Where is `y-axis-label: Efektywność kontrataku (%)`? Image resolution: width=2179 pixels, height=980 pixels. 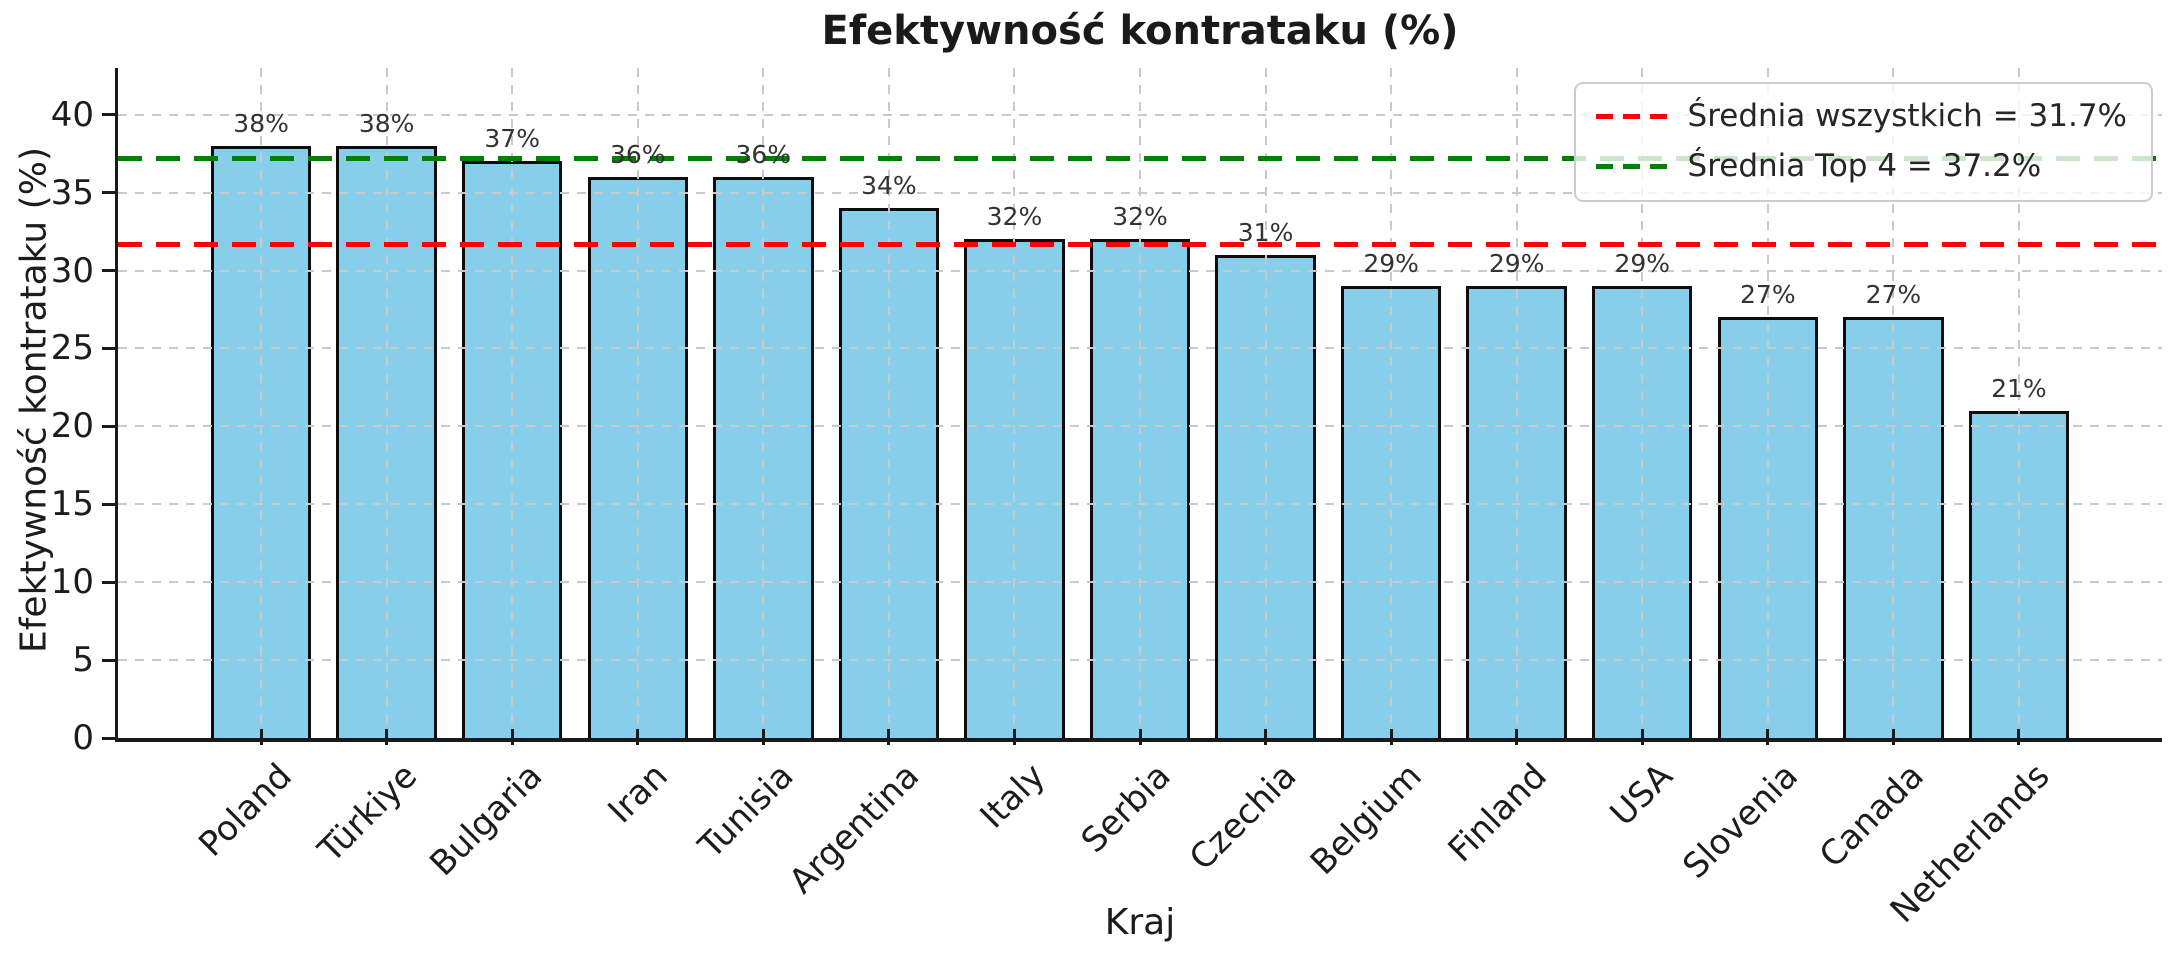
y-axis-label: Efektywność kontrataku (%) is located at coordinates (34, 400).